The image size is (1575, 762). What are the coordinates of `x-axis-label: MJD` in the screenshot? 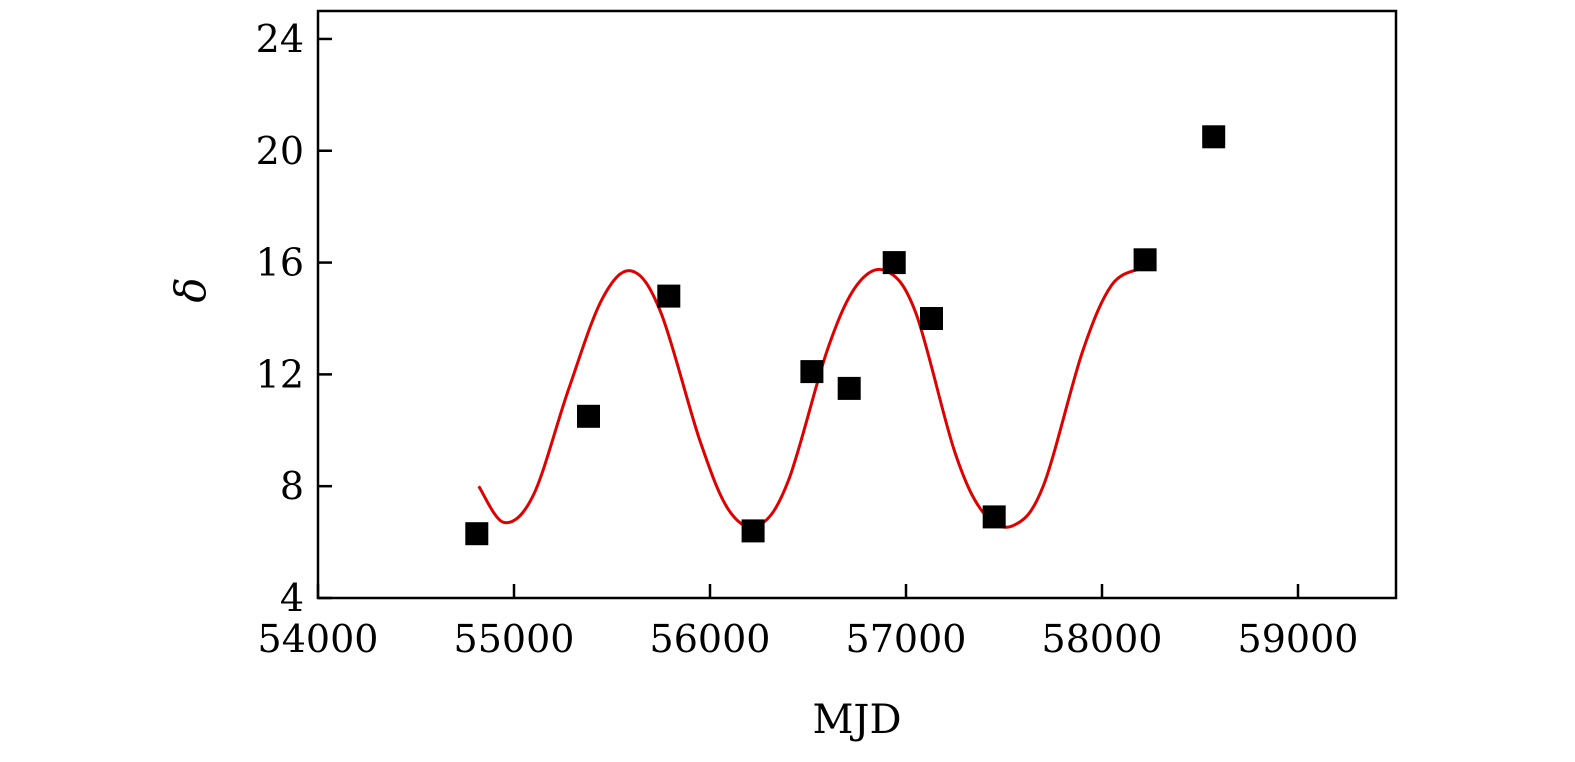 It's located at (856, 720).